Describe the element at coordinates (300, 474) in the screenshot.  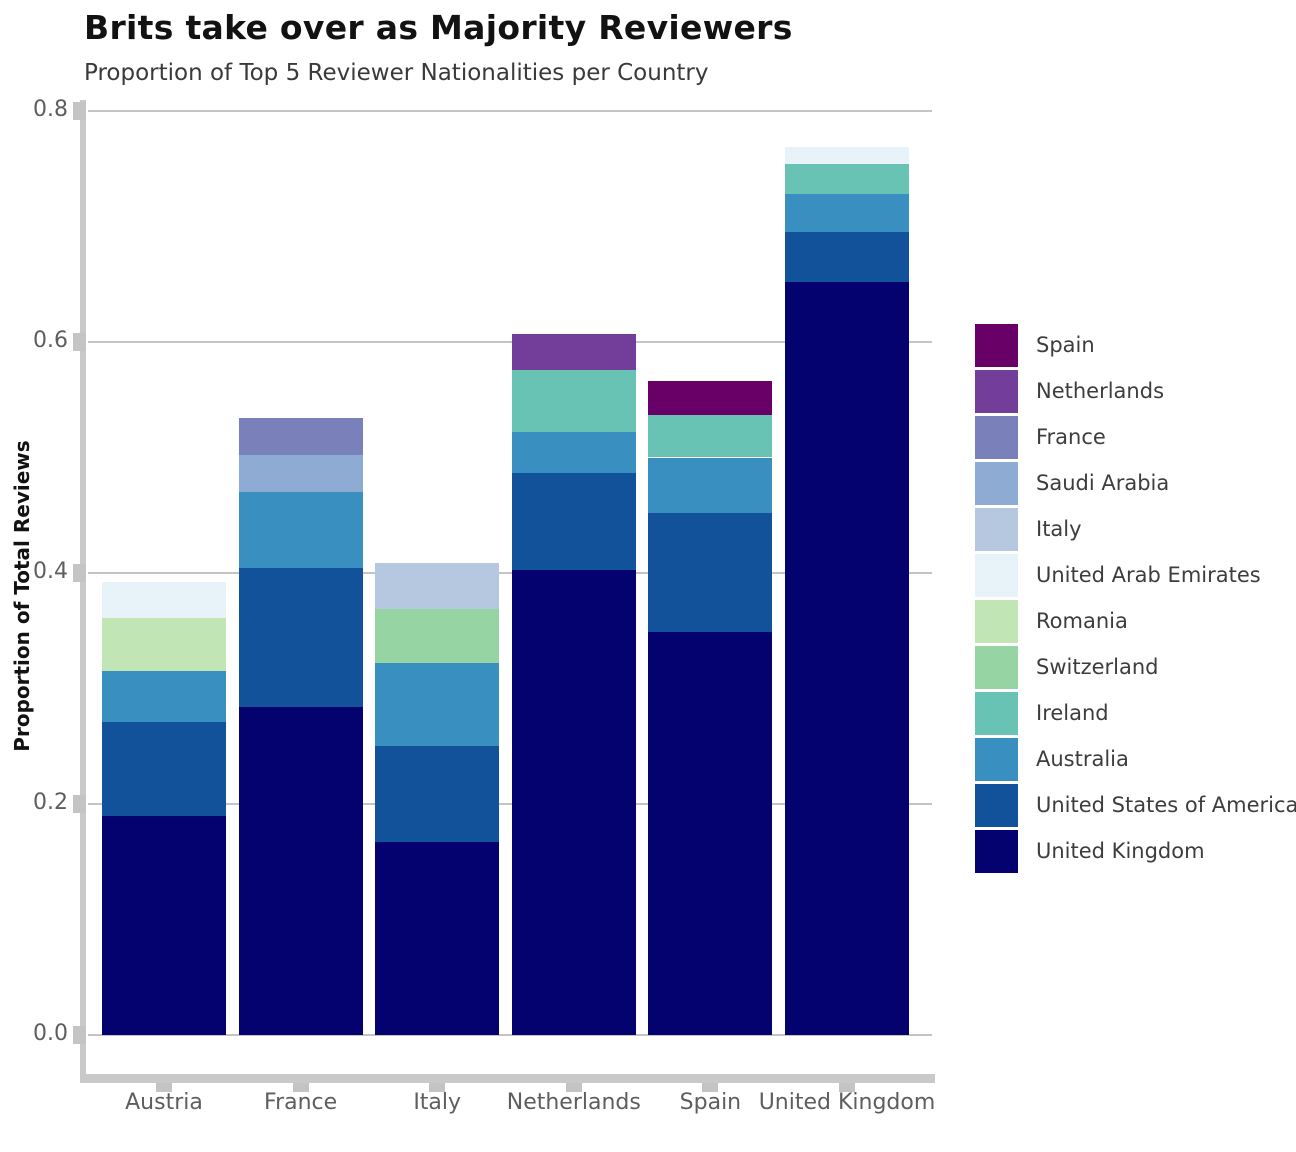
I see `bar-segment-saudi-arabia` at that location.